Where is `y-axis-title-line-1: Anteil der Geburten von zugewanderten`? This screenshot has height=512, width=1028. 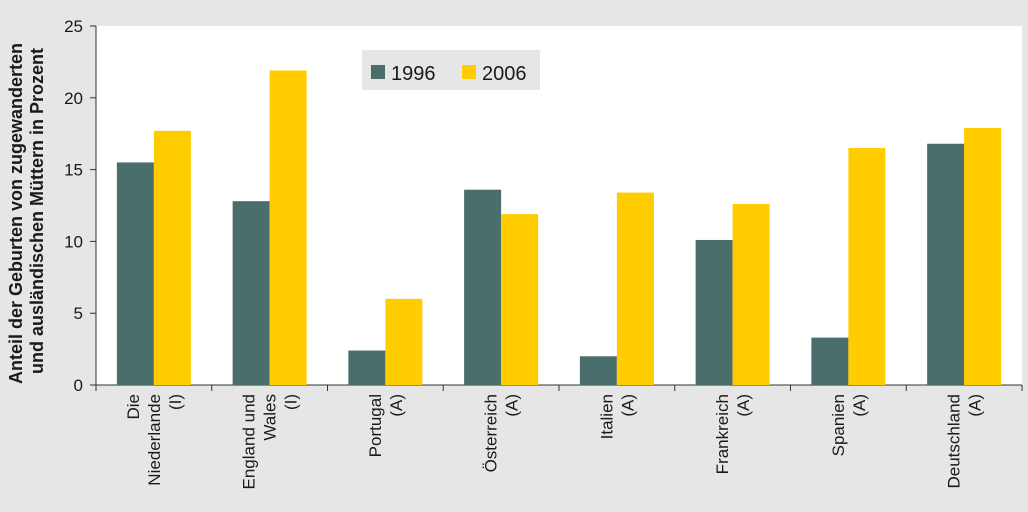 y-axis-title-line-1: Anteil der Geburten von zugewanderten is located at coordinates (16, 213).